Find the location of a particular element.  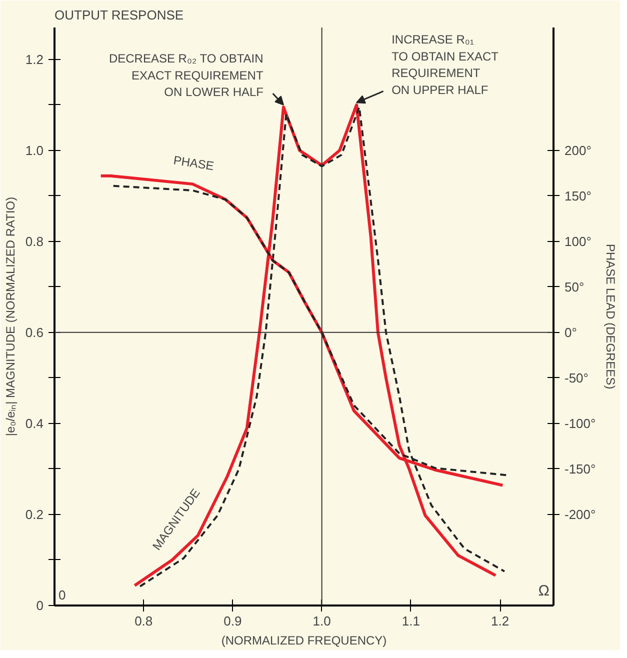

y-tick-label: 1.2 is located at coordinates (34, 59).